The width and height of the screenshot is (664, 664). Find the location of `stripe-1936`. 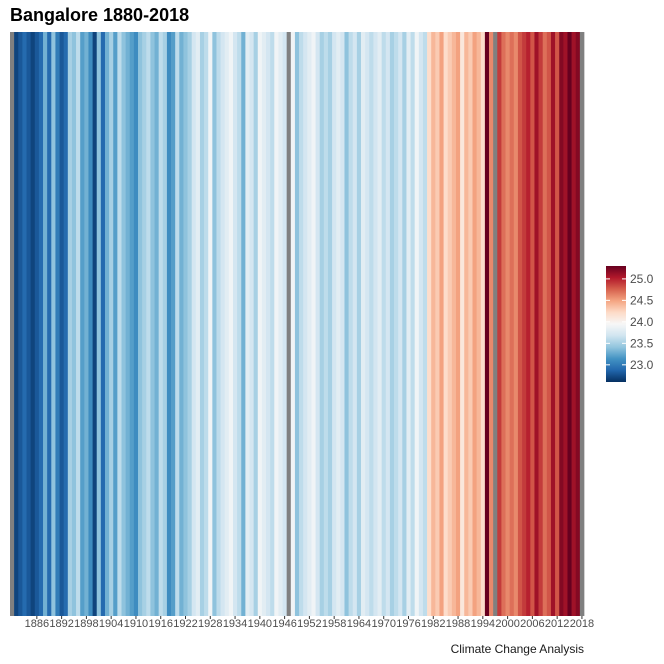

stripe-1936 is located at coordinates (243, 324).